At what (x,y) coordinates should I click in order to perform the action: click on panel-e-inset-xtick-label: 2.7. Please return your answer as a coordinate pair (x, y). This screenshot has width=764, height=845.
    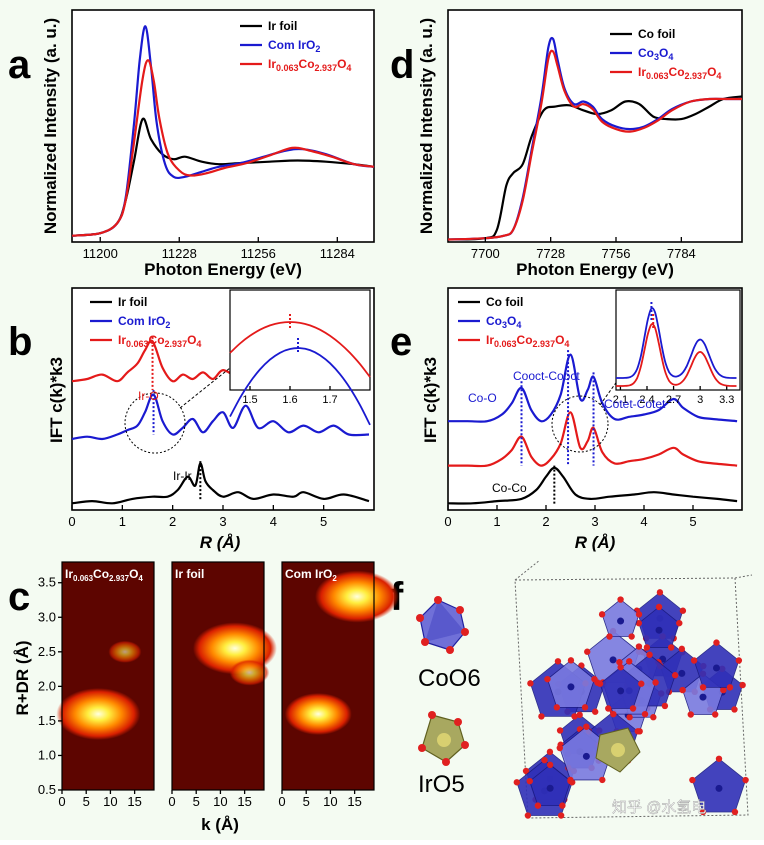
    Looking at the image, I should click on (673, 400).